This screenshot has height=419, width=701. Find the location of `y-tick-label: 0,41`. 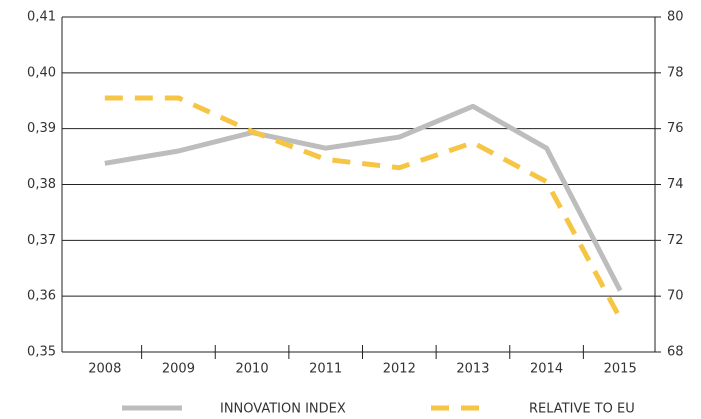

y-tick-label: 0,41 is located at coordinates (41, 17).